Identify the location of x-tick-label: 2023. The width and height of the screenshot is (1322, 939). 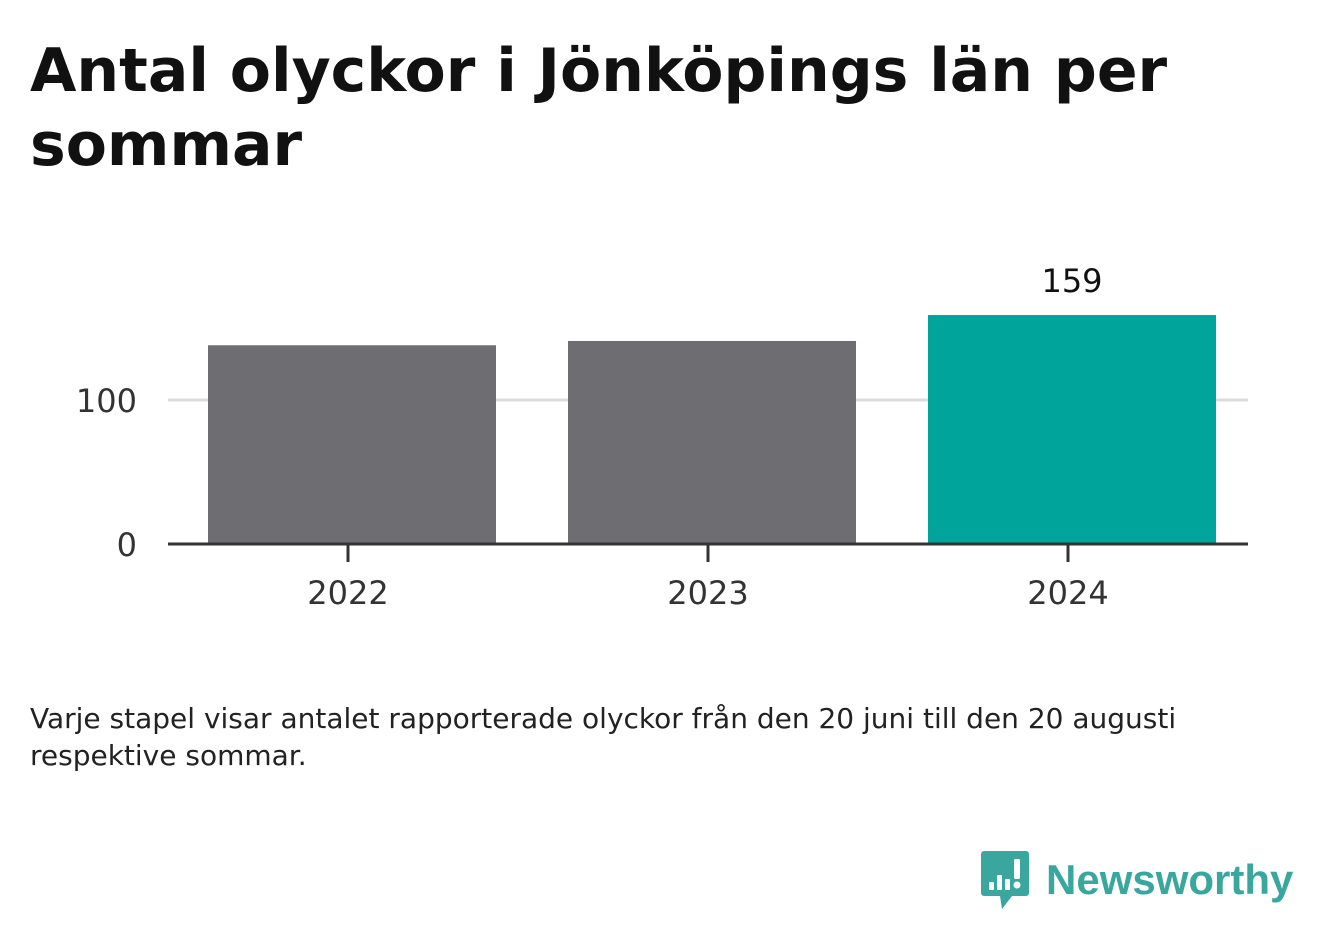
(707, 593).